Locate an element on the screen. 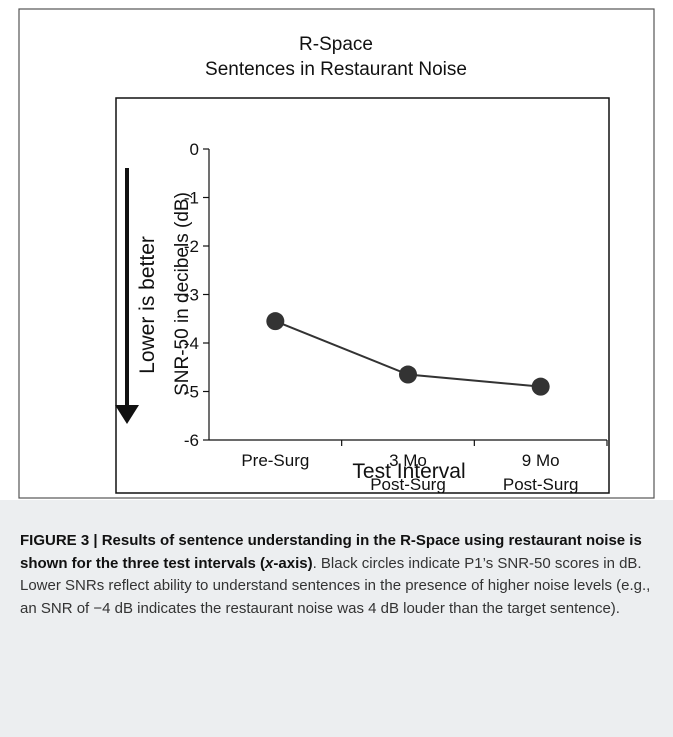  chart-title: R-Space is located at coordinates (336, 44).